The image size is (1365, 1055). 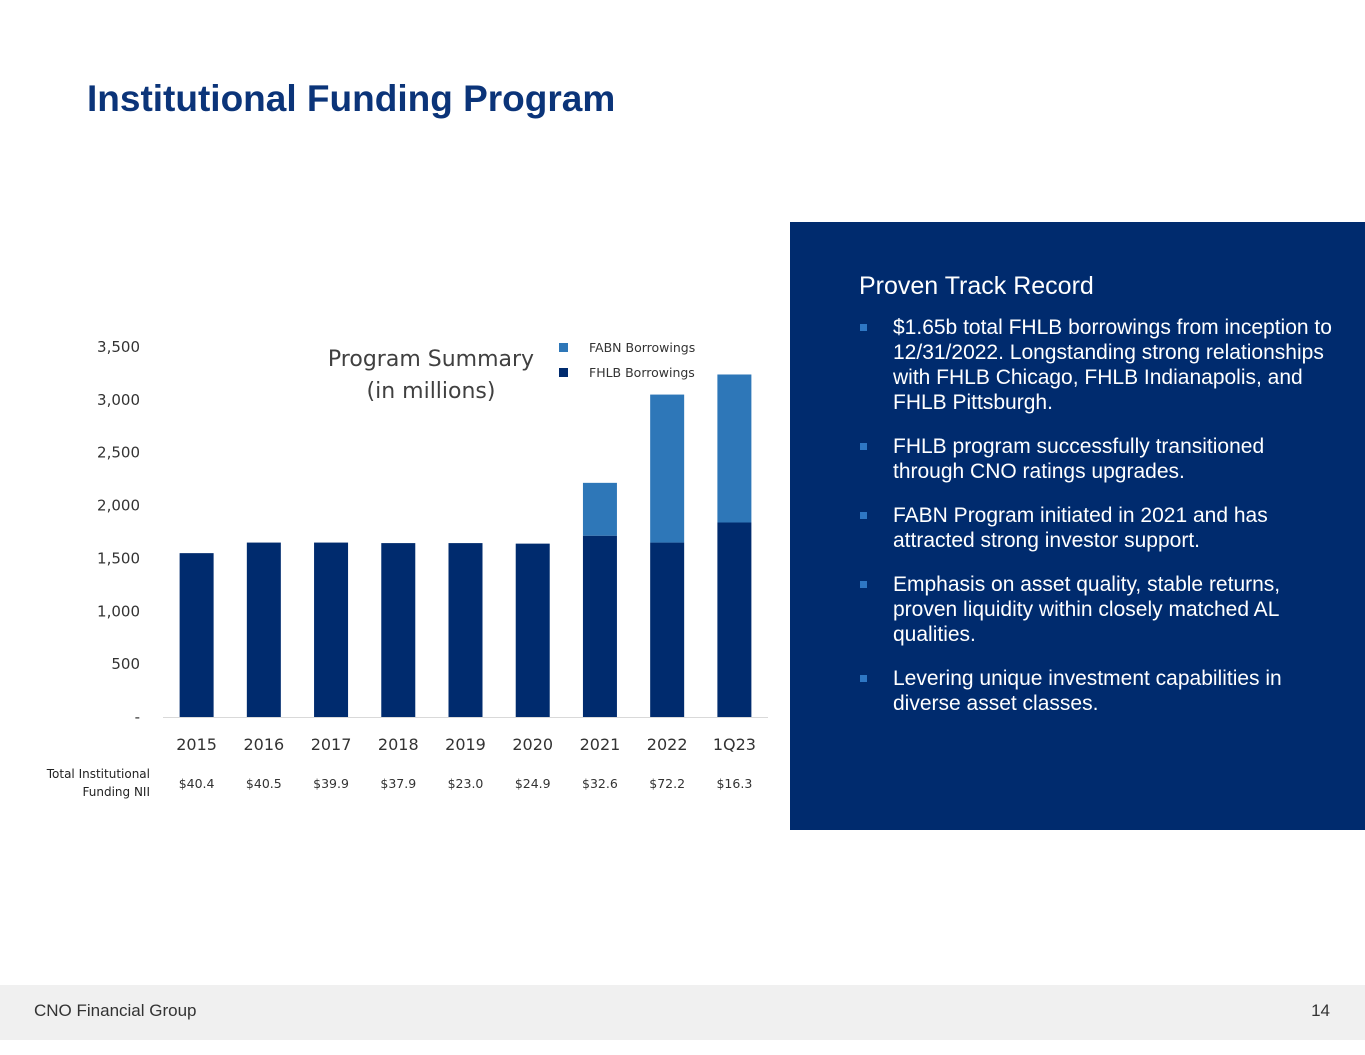 I want to click on y-tick-label: 1,000, so click(x=118, y=611).